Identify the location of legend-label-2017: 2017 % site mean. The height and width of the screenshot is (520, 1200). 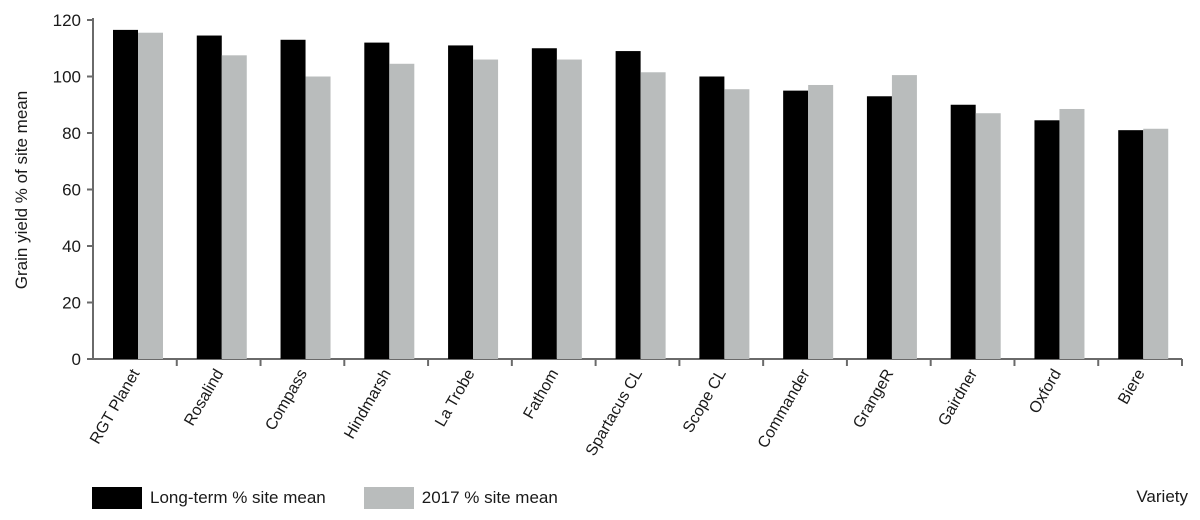
(489, 497).